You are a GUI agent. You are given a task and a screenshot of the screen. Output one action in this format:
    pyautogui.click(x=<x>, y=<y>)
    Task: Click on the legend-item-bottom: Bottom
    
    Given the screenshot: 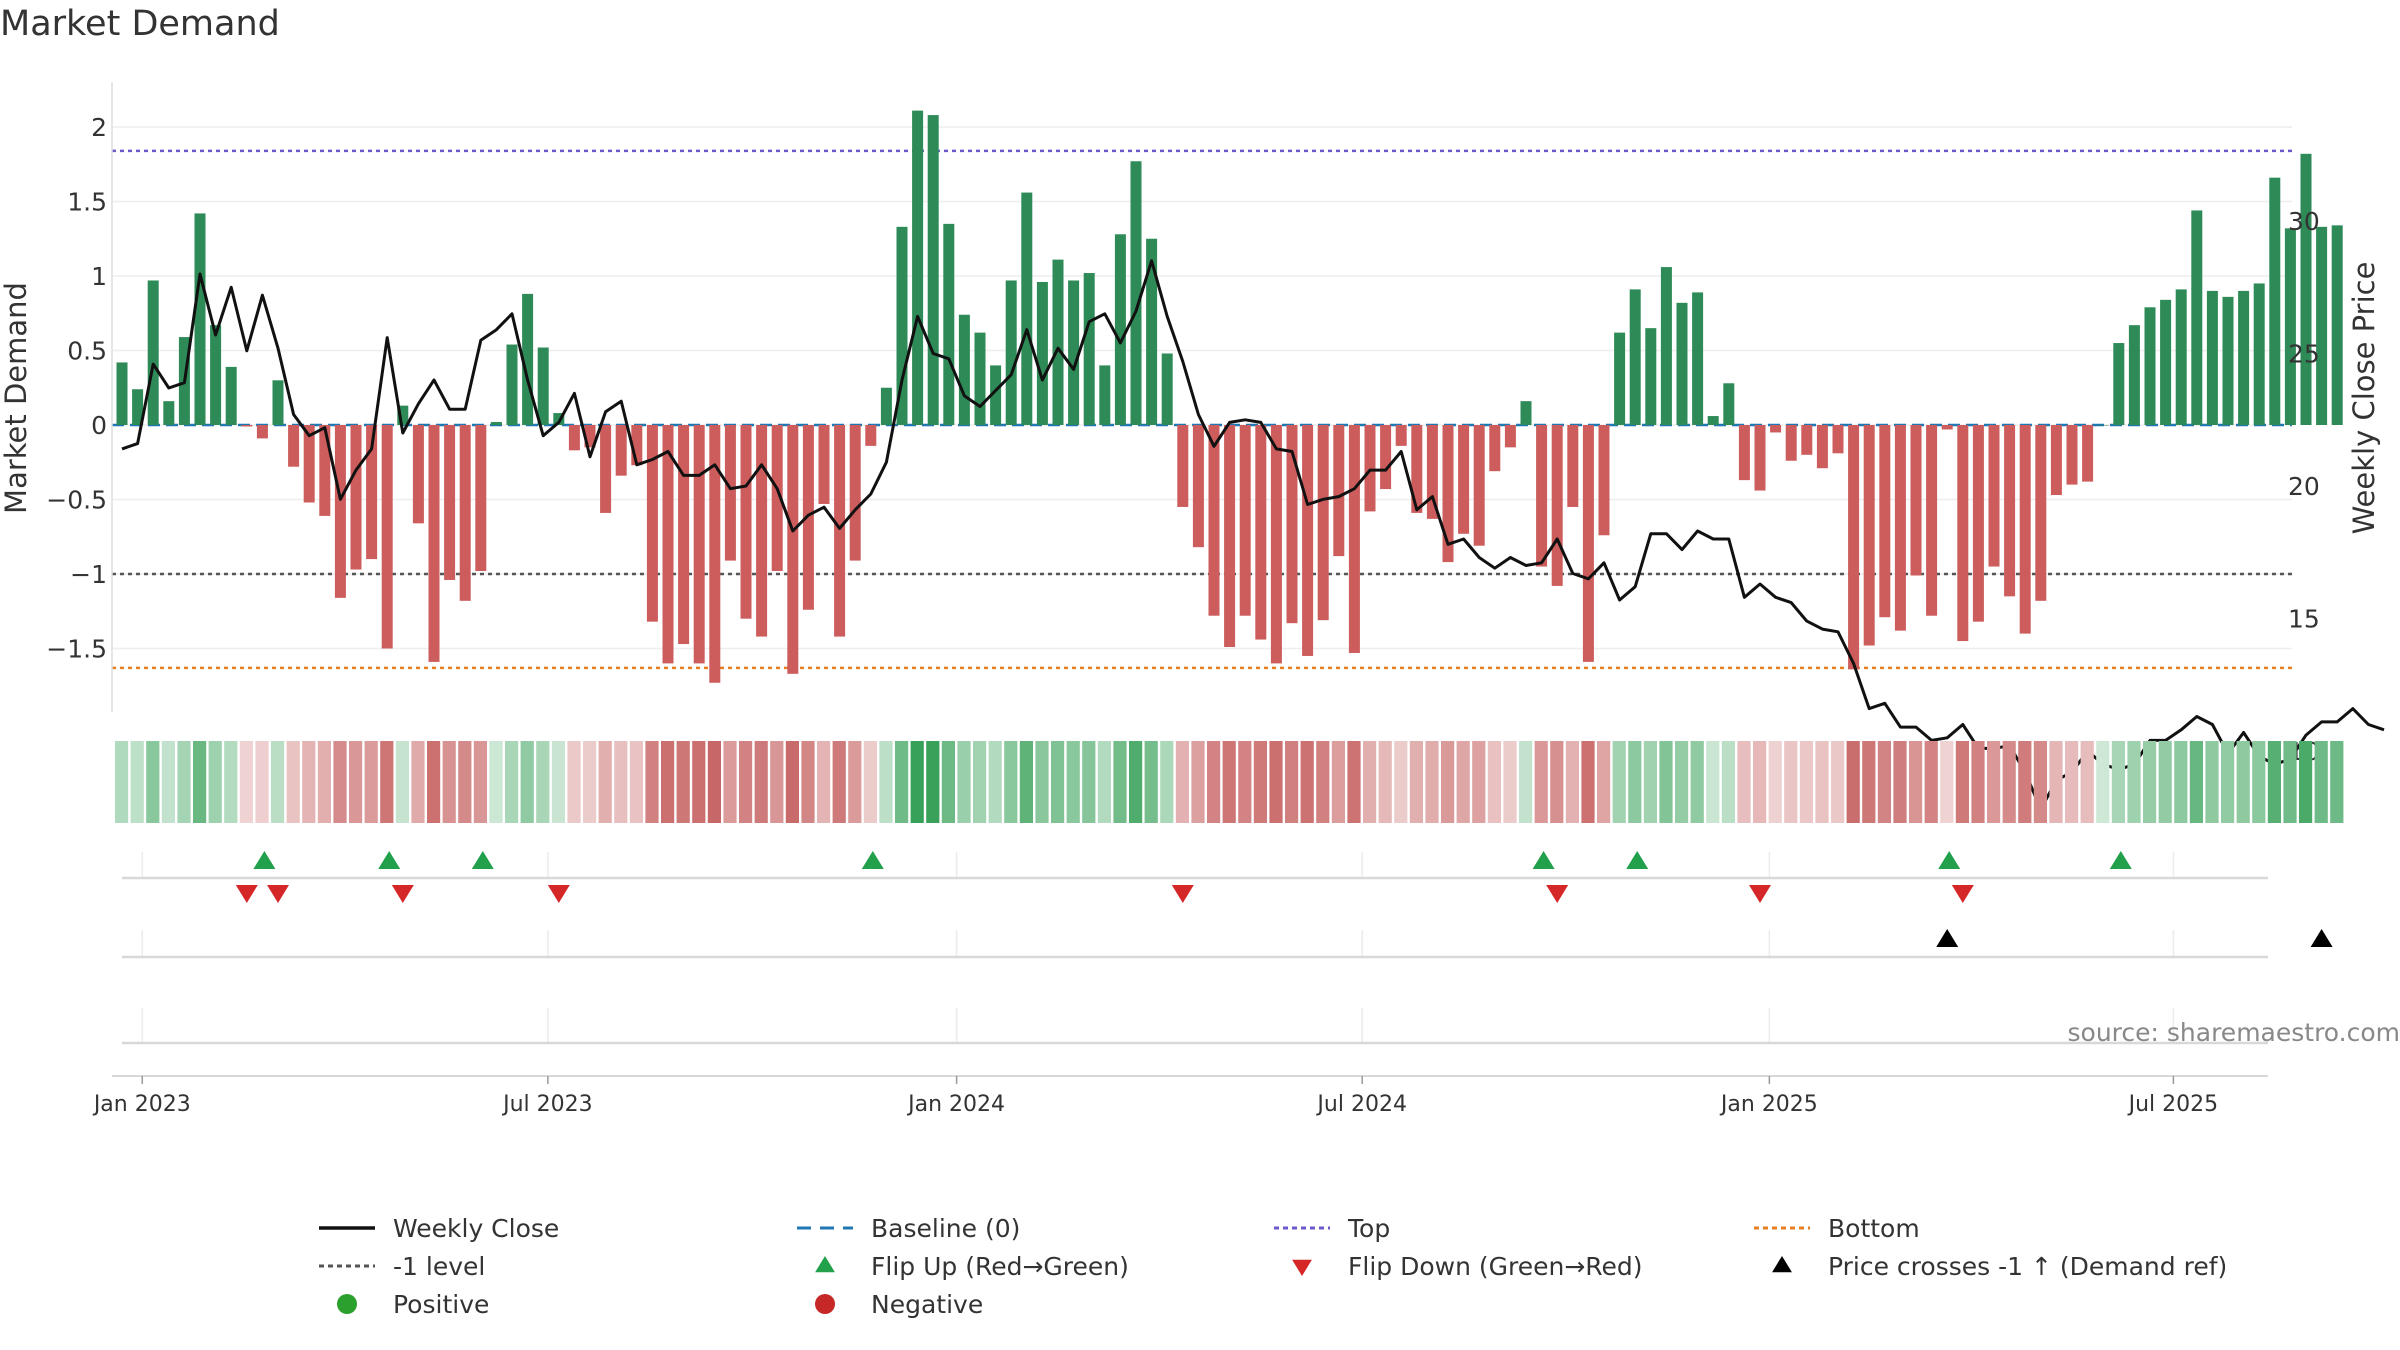 What is the action you would take?
    pyautogui.click(x=1835, y=1228)
    